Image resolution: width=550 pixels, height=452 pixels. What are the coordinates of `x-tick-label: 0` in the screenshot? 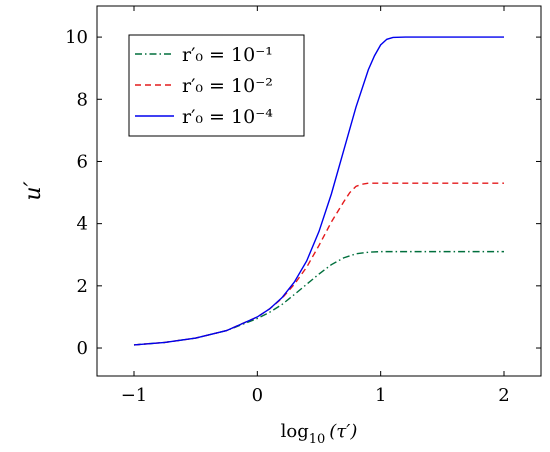 It's located at (257, 395).